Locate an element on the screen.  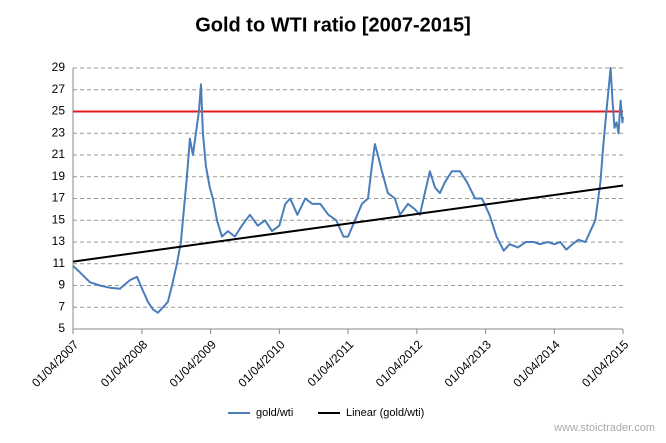
y-tick-label: 5 is located at coordinates (61, 328).